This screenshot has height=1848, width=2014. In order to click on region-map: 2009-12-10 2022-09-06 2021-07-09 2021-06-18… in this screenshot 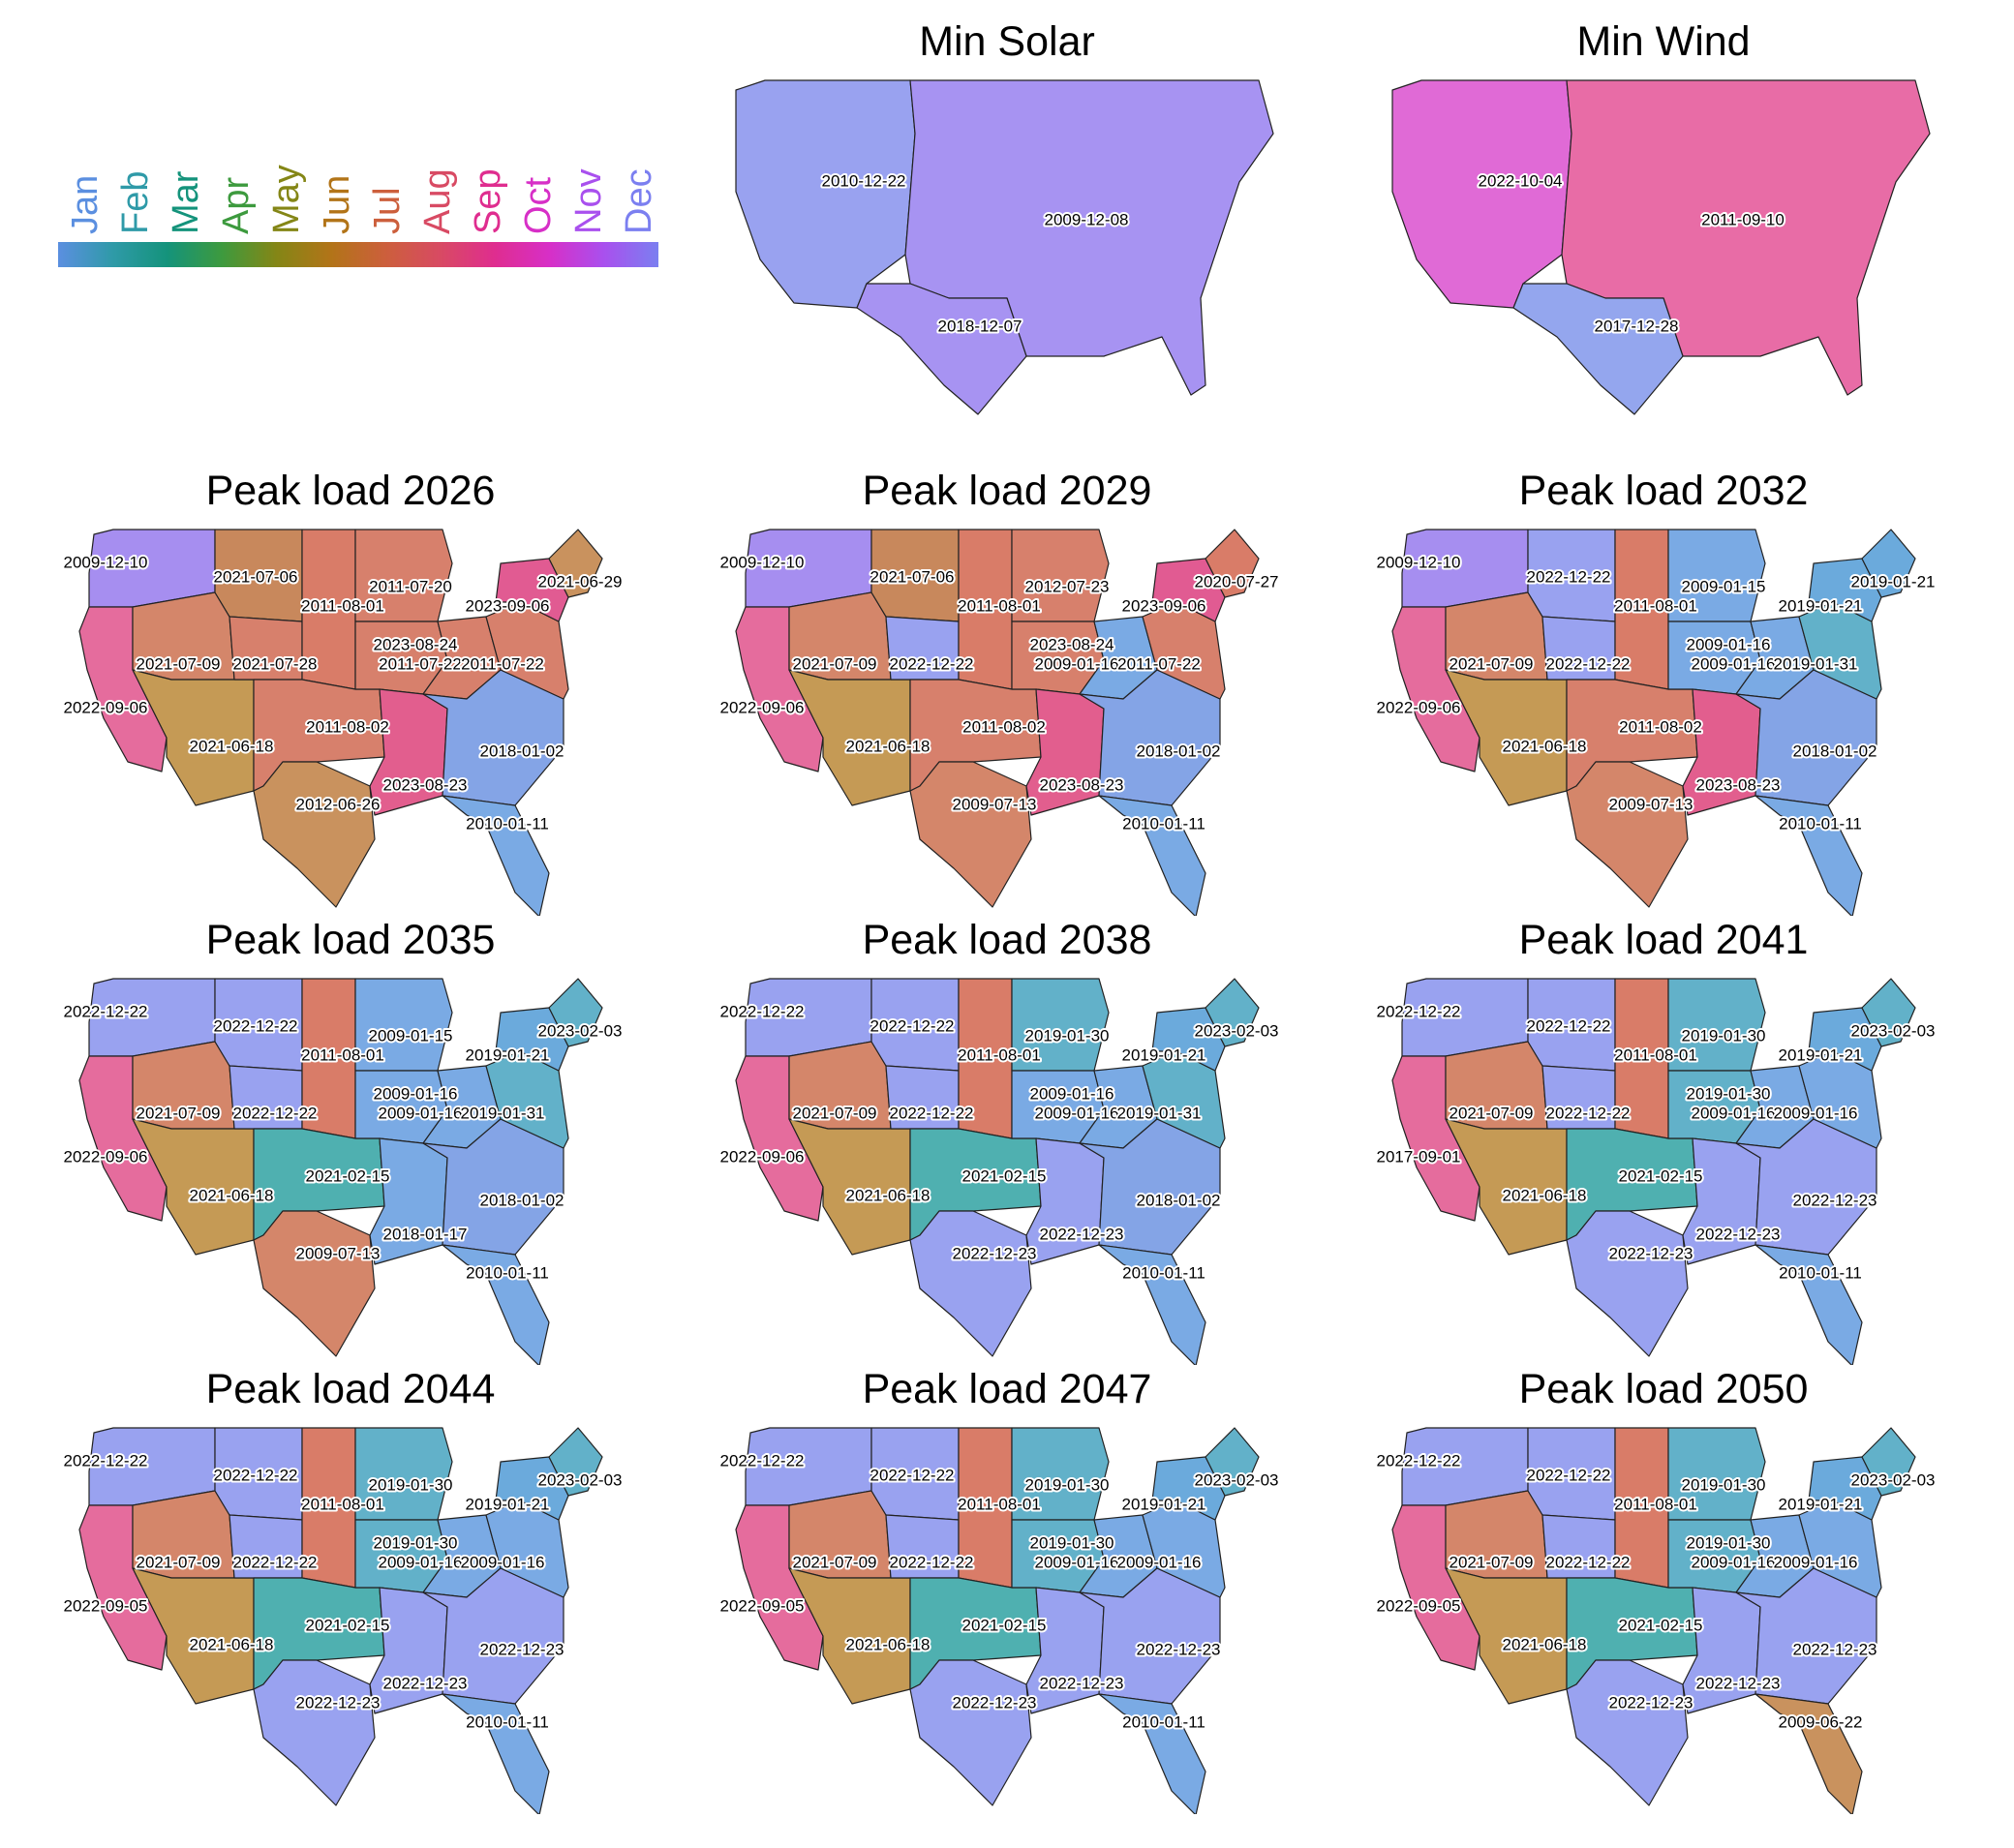, I will do `click(343, 722)`.